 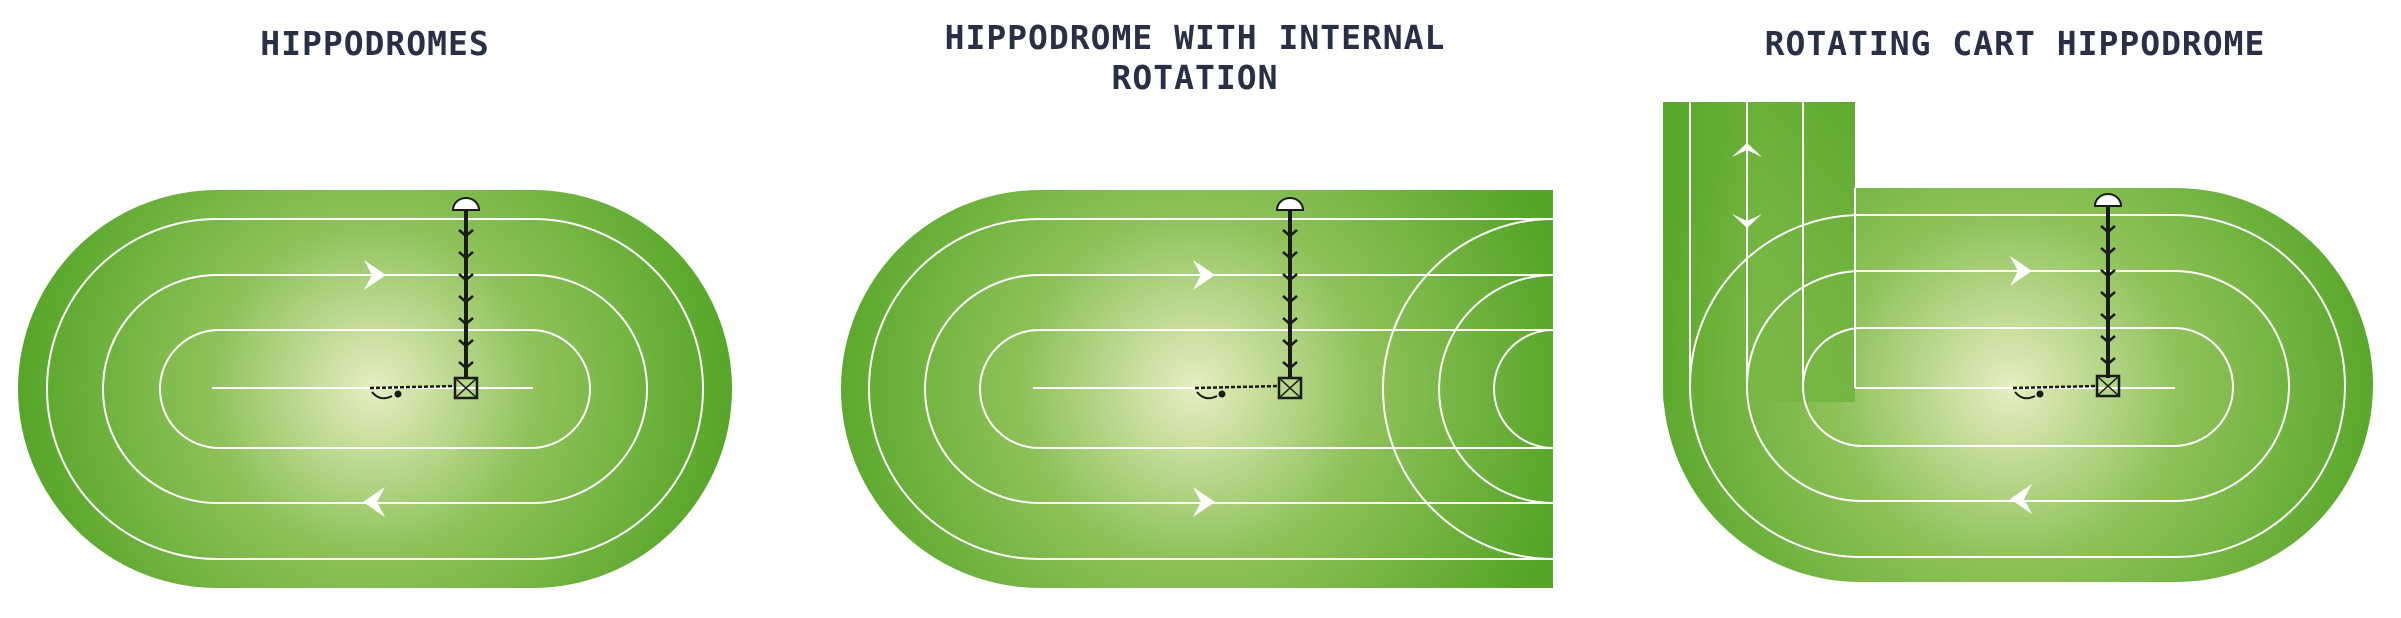 What do you see at coordinates (1195, 57) in the screenshot?
I see `panel-title-internal-rotation: HIPPODROME WITH INTERNAL ROTATION` at bounding box center [1195, 57].